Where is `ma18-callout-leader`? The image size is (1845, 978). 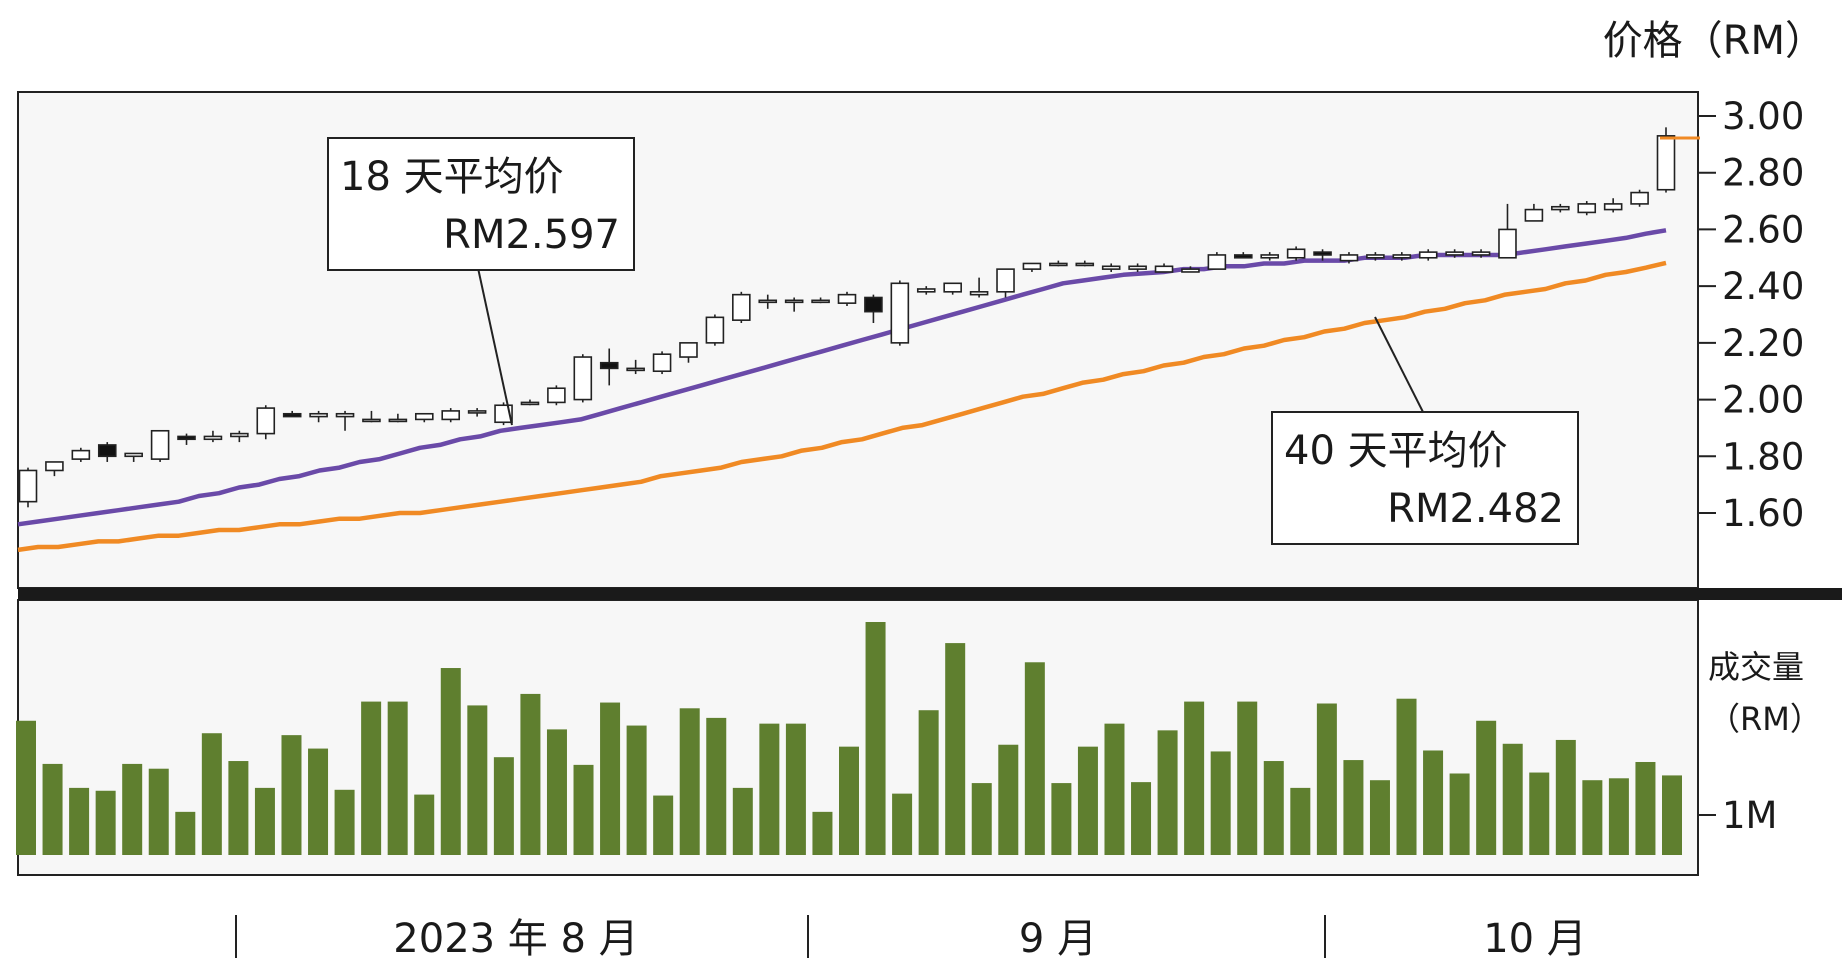
ma18-callout-leader is located at coordinates (495, 346).